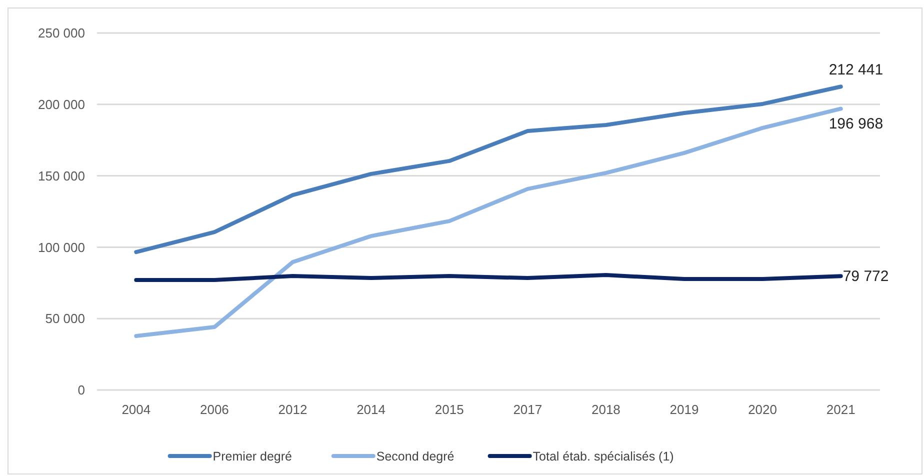 The image size is (924, 476). What do you see at coordinates (856, 70) in the screenshot?
I see `annotation: 212 441` at bounding box center [856, 70].